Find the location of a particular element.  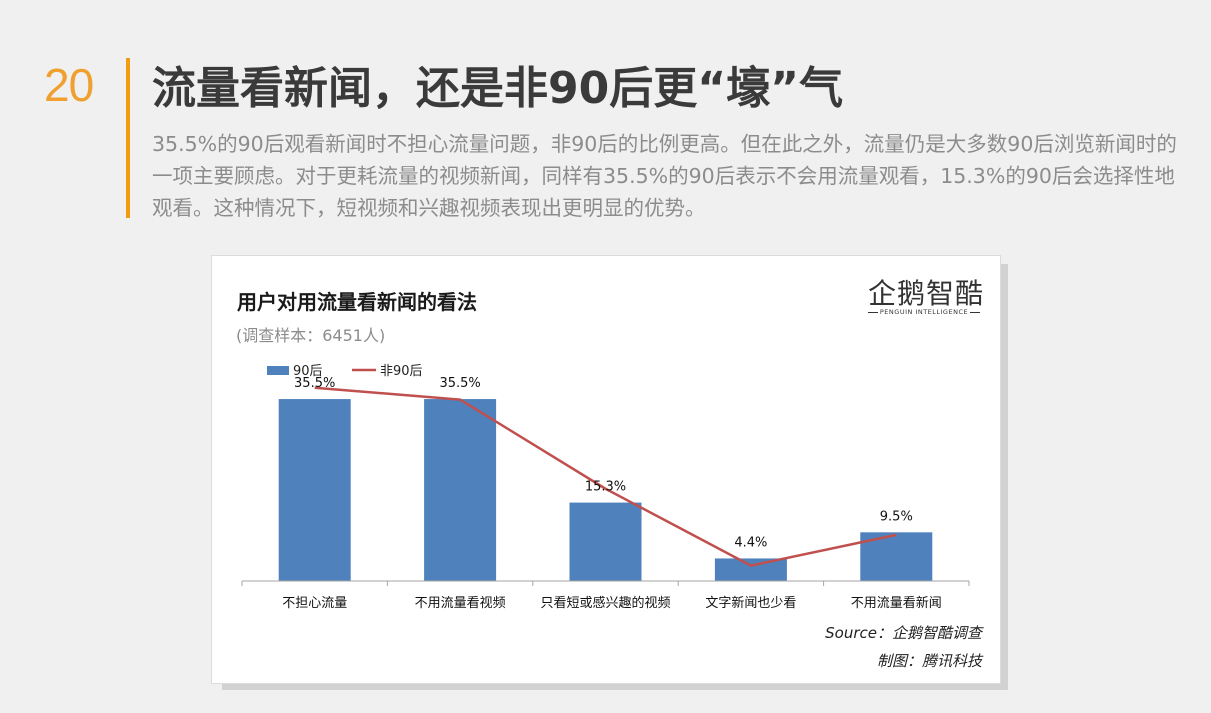

penguin-intelligence-logo: 企鹅智酷 PENGUIN INTELLIGENCE is located at coordinates (924, 297).